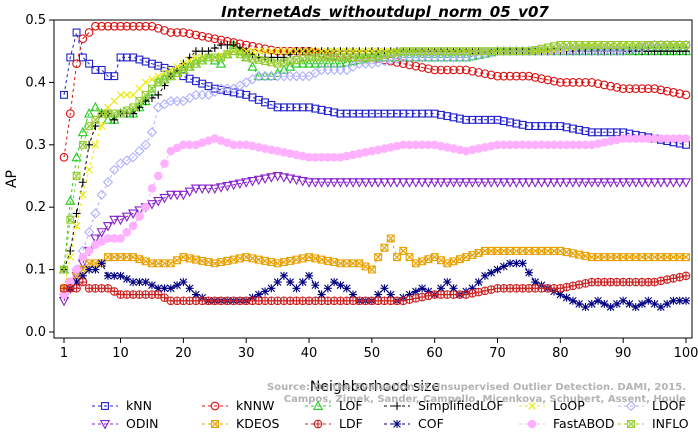  Describe the element at coordinates (631, 424) in the screenshot. I see `legend-marker-inflo` at that location.